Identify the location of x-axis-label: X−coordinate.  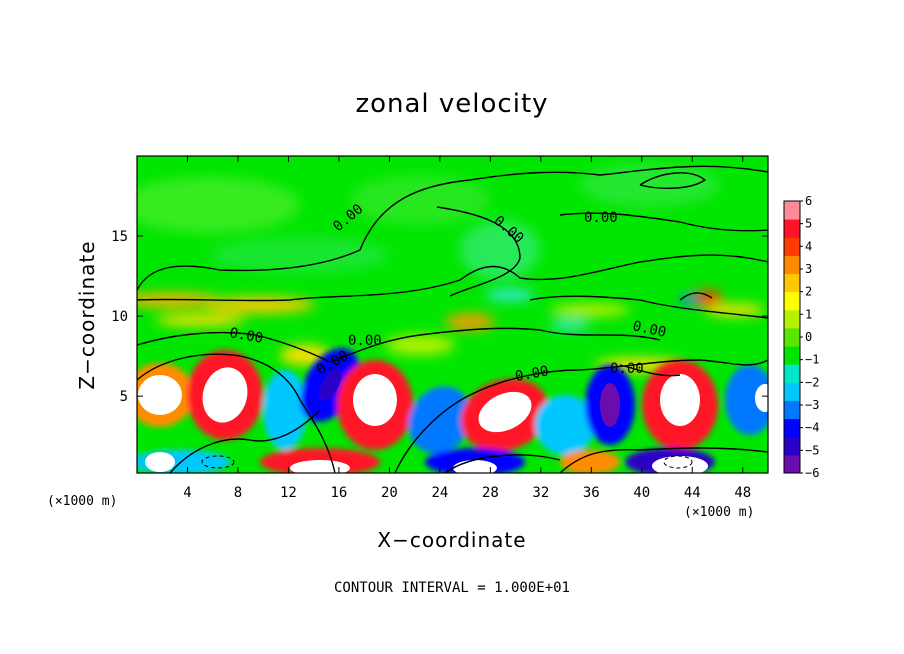
(451, 540).